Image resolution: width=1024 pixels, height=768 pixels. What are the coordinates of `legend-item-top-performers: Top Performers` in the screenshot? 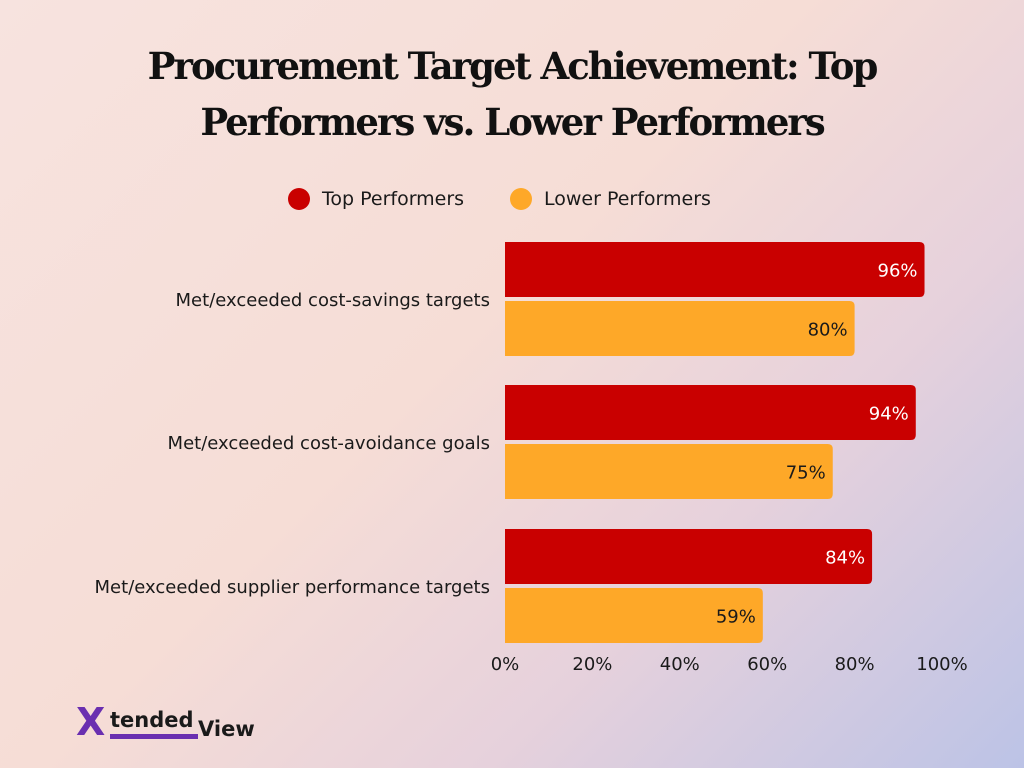 It's located at (376, 199).